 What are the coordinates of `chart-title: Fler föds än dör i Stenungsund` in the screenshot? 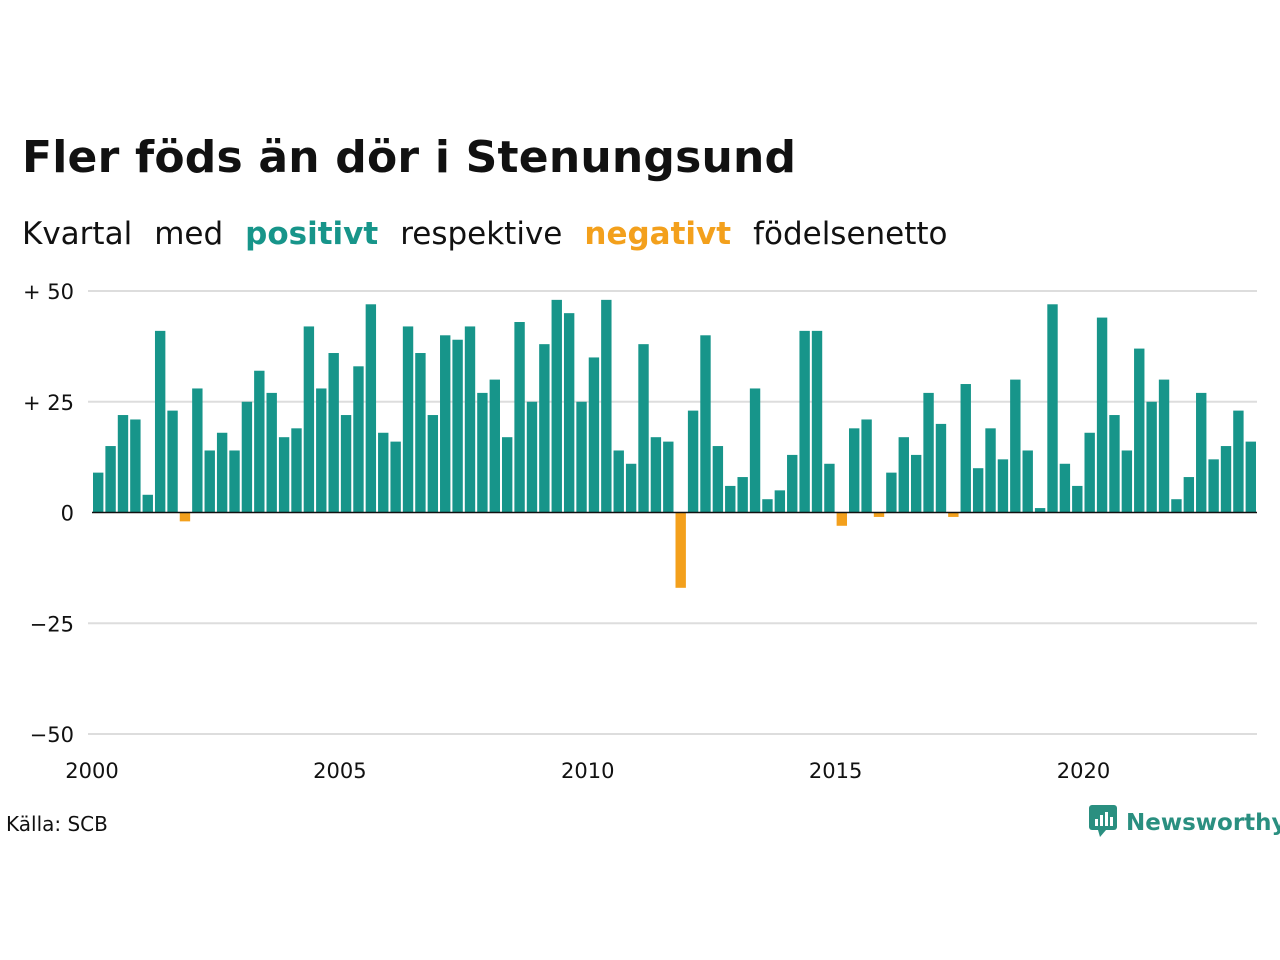 It's located at (409, 157).